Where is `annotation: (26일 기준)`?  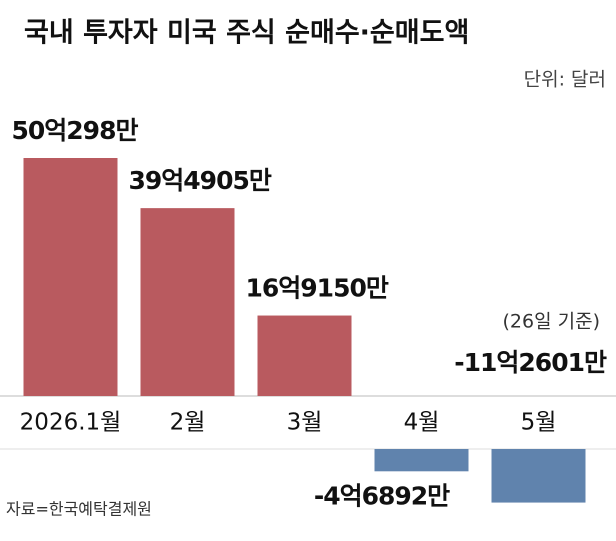 annotation: (26일 기준) is located at coordinates (551, 322).